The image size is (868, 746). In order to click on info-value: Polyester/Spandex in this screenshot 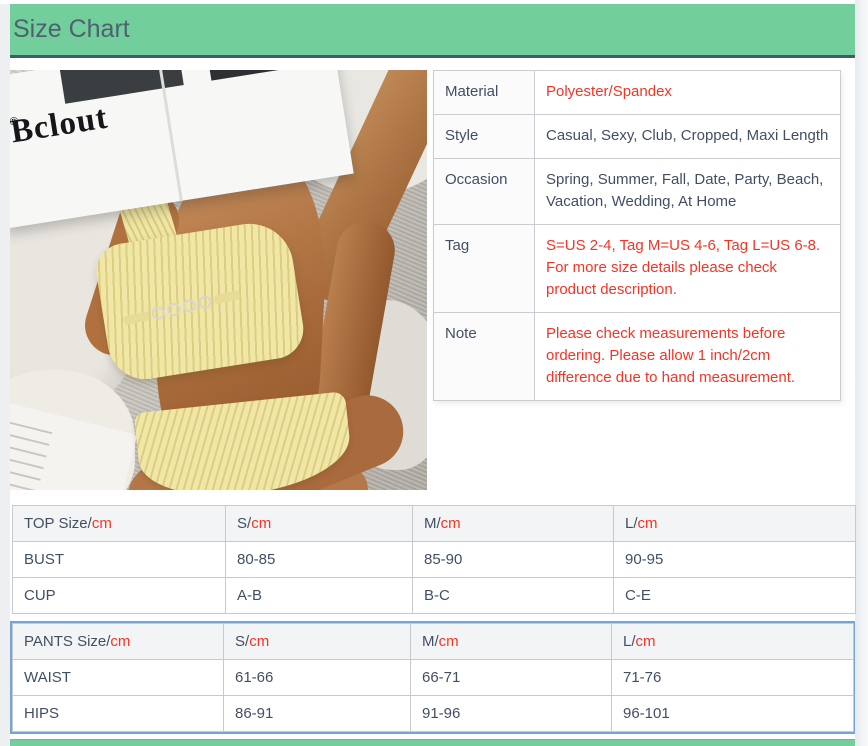, I will do `click(687, 92)`.